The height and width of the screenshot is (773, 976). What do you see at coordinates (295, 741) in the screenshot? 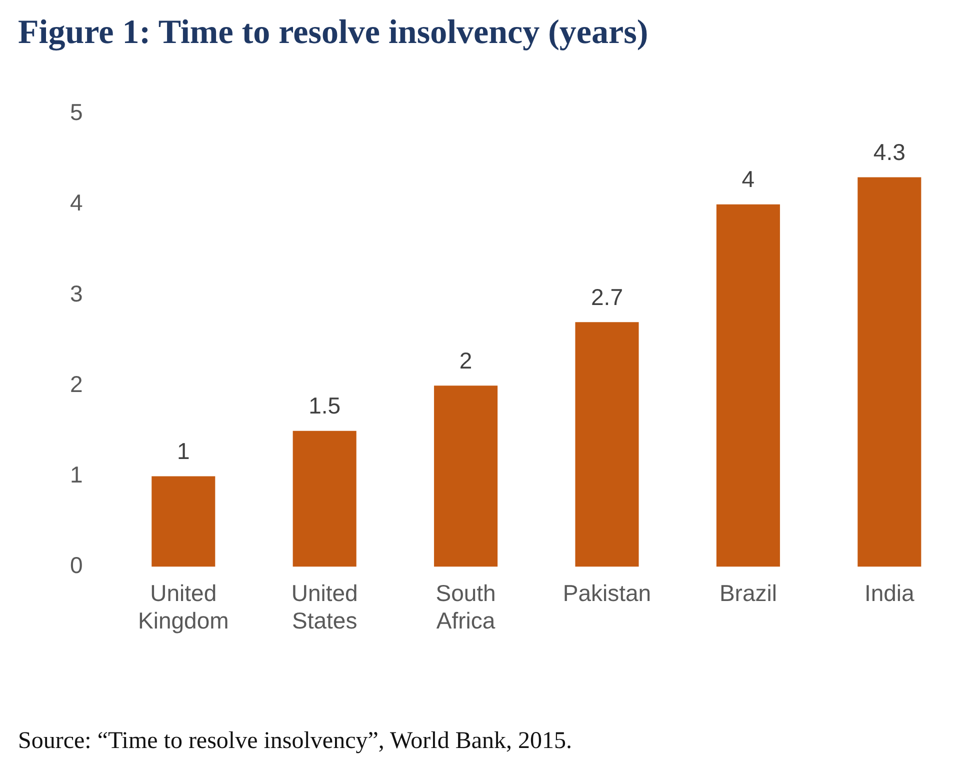
I see `source-note: Source: “Time to resolve insolvency”, World Bank, 2015.` at bounding box center [295, 741].